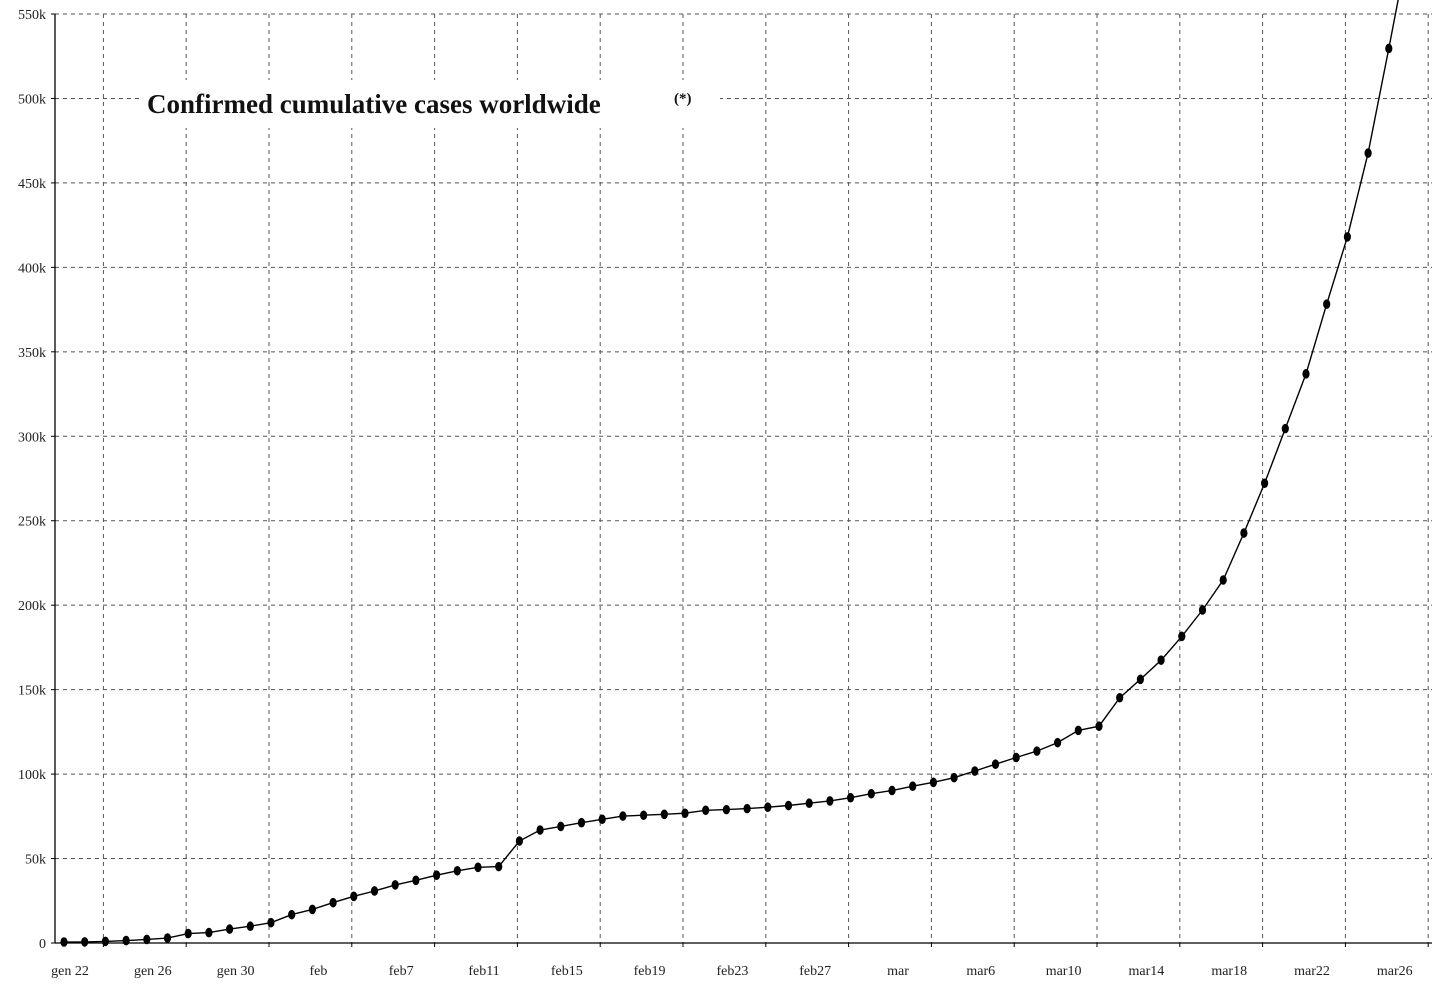 Image resolution: width=1439 pixels, height=985 pixels. Describe the element at coordinates (32, 691) in the screenshot. I see `y-tick-label: 150k` at that location.